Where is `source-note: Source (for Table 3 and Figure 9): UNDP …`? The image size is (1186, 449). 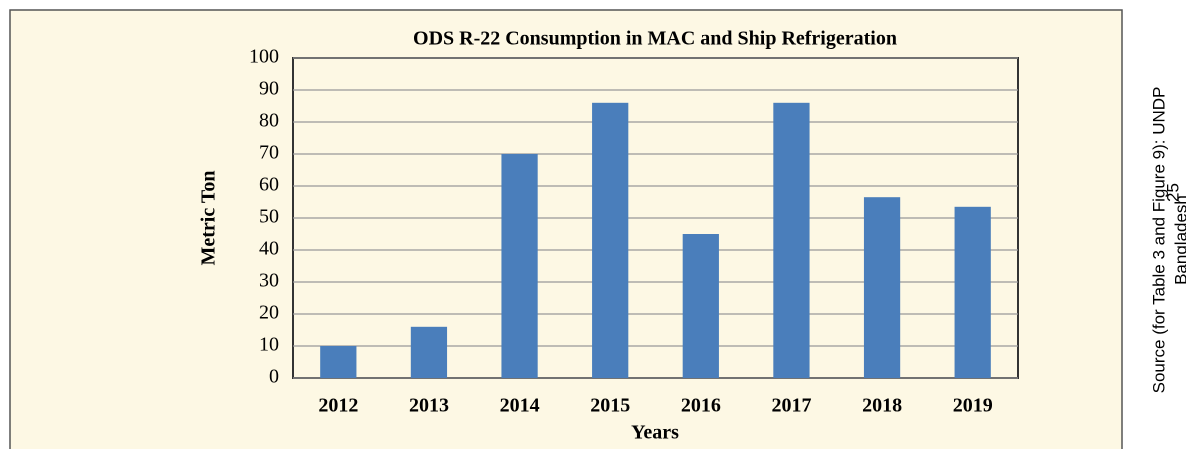 source-note: Source (for Table 3 and Figure 9): UNDP … is located at coordinates (1167, 240).